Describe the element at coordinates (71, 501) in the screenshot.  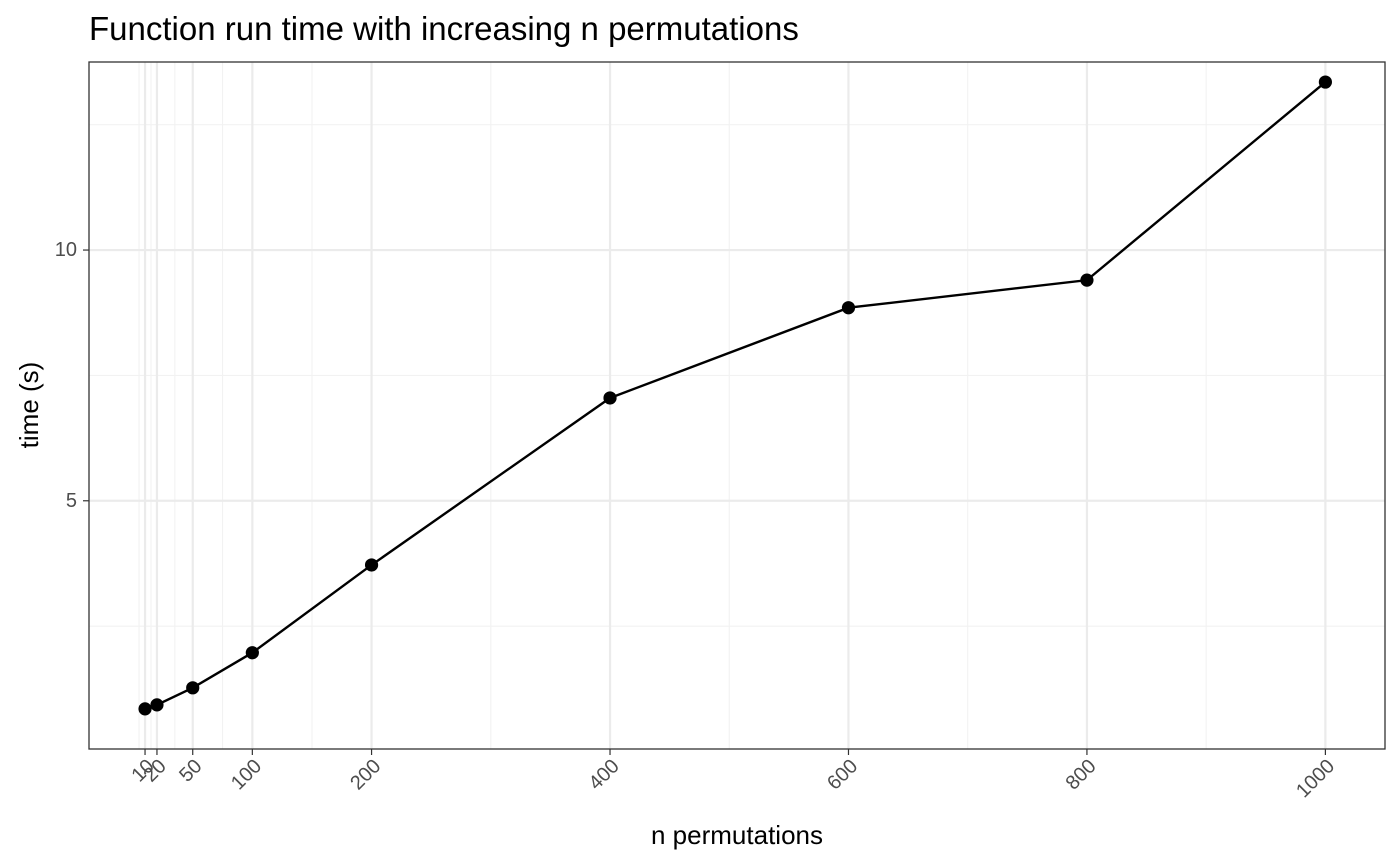
I see `y-tick-label: 5` at that location.